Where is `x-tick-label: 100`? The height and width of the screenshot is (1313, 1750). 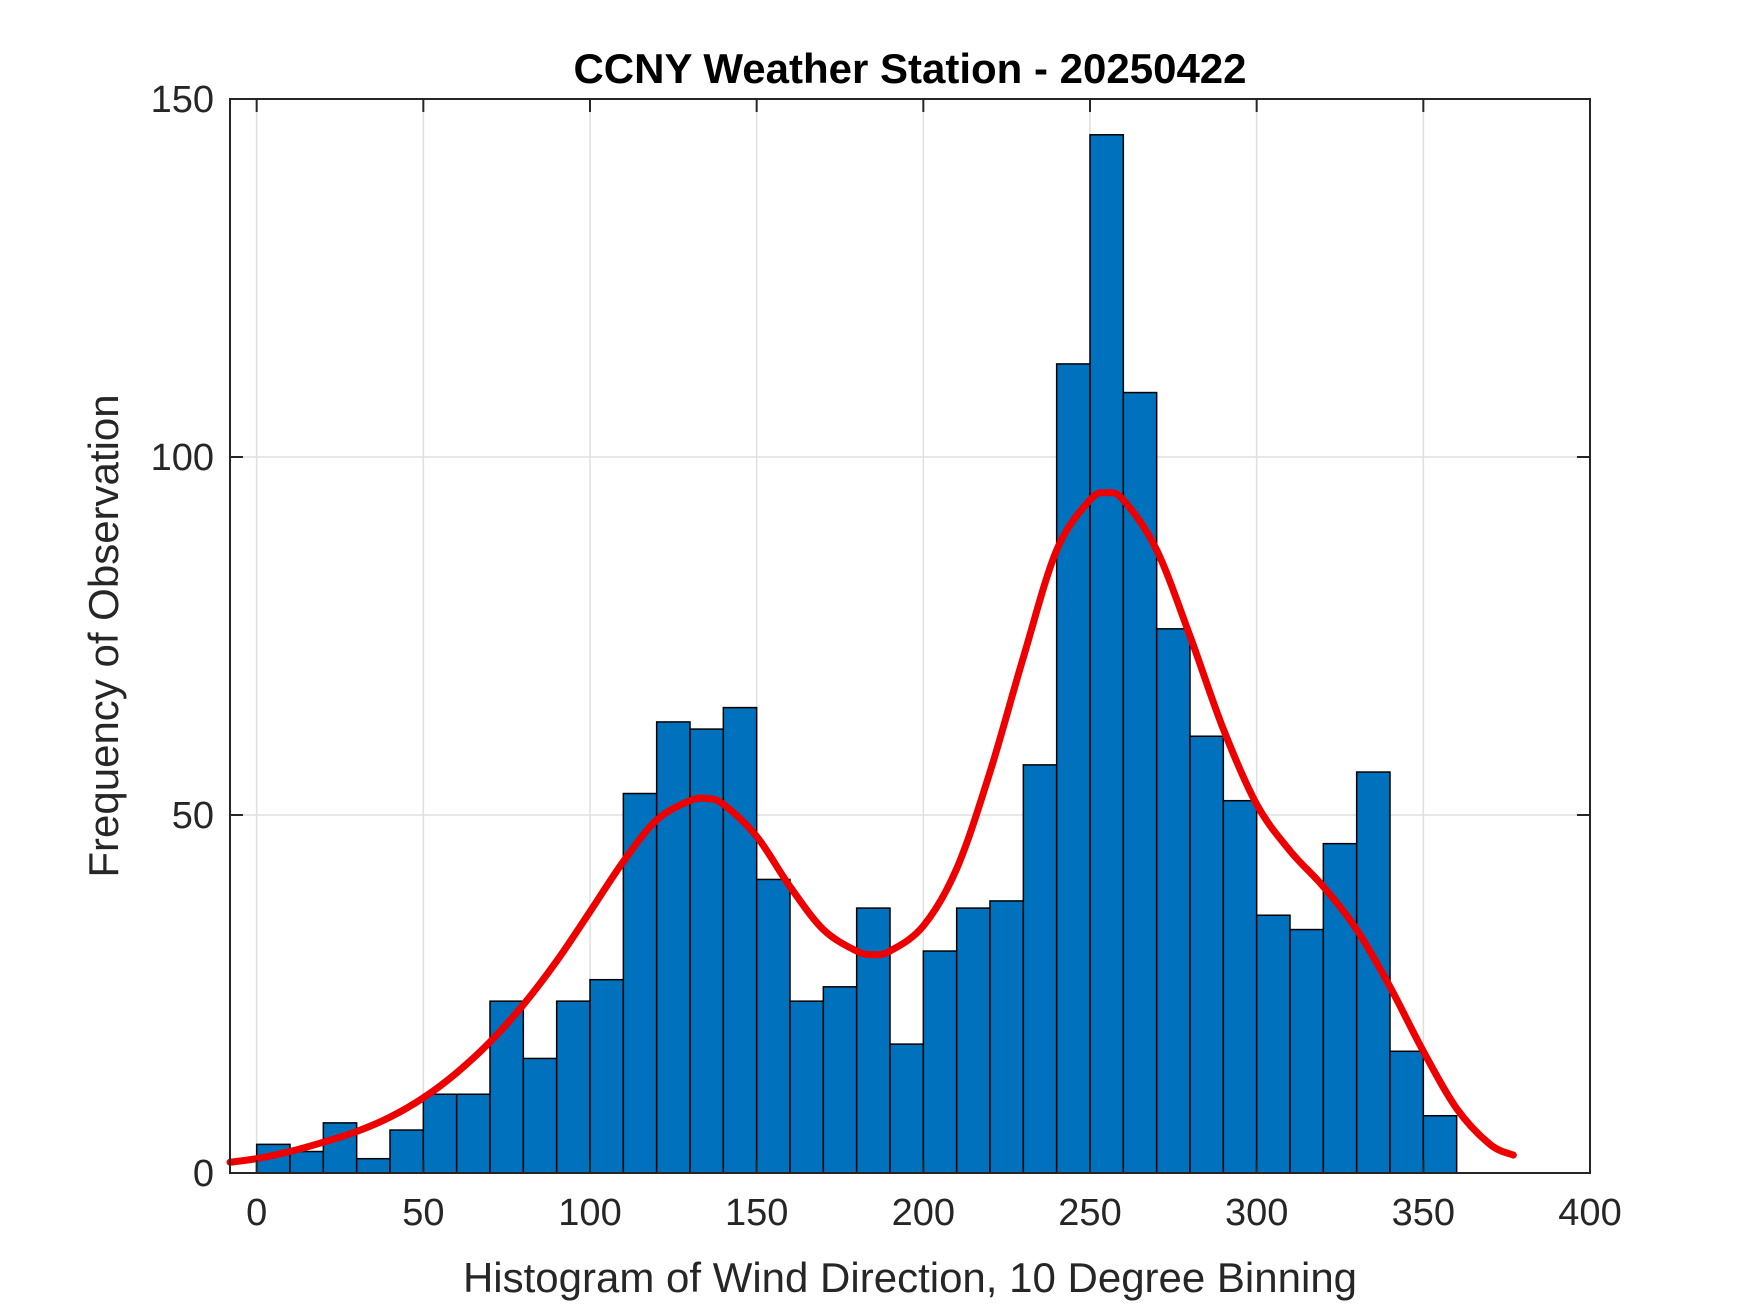 x-tick-label: 100 is located at coordinates (589, 1213).